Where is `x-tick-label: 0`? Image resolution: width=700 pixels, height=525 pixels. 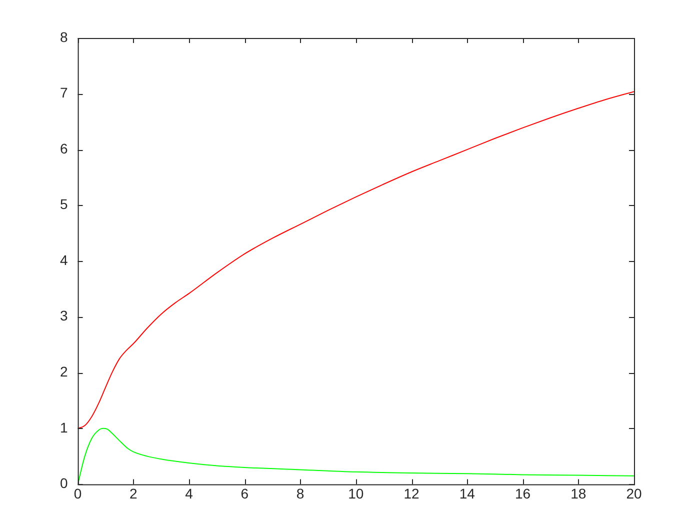
x-tick-label: 0 is located at coordinates (78, 493).